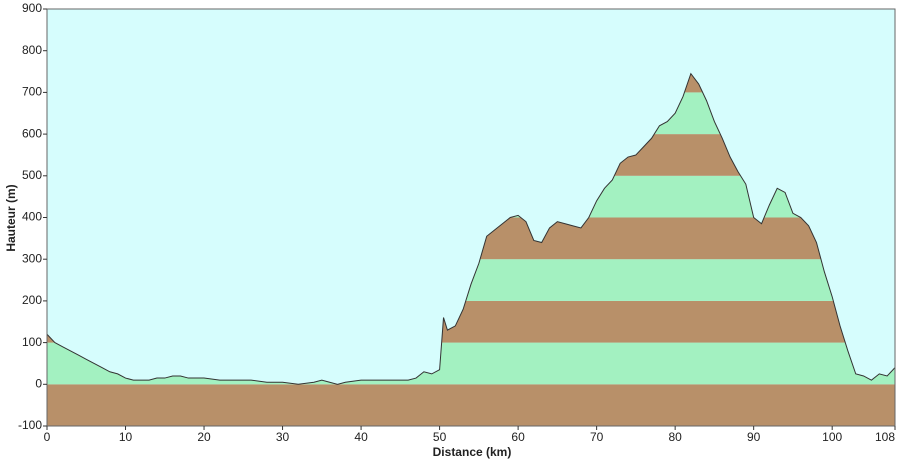  What do you see at coordinates (32, 50) in the screenshot?
I see `y-tick-label: 800` at bounding box center [32, 50].